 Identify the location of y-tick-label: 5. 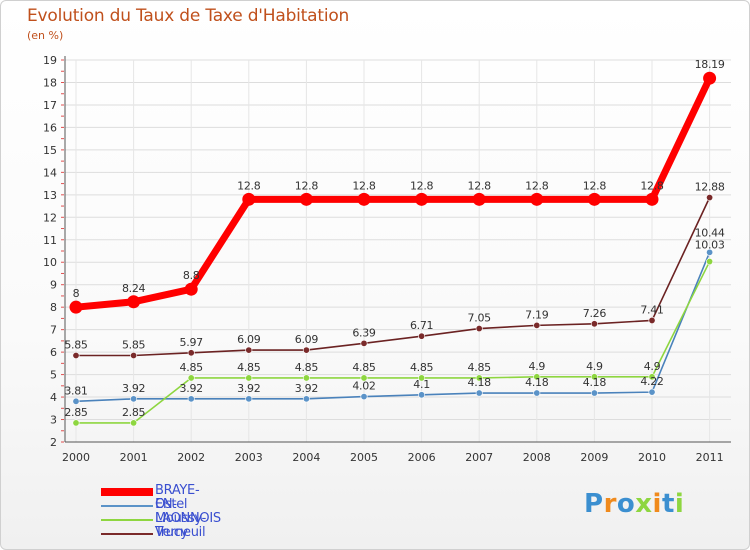
(53, 375).